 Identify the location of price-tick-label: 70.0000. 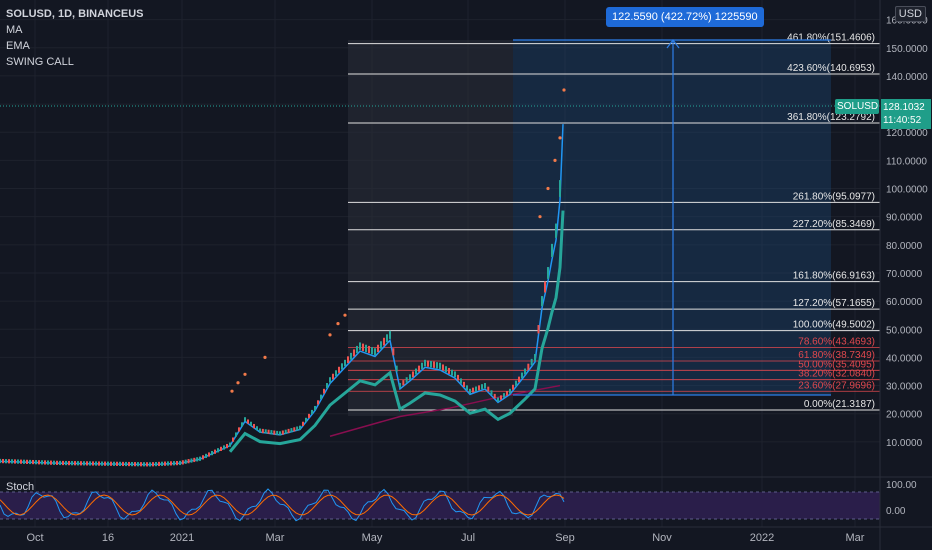
(904, 274).